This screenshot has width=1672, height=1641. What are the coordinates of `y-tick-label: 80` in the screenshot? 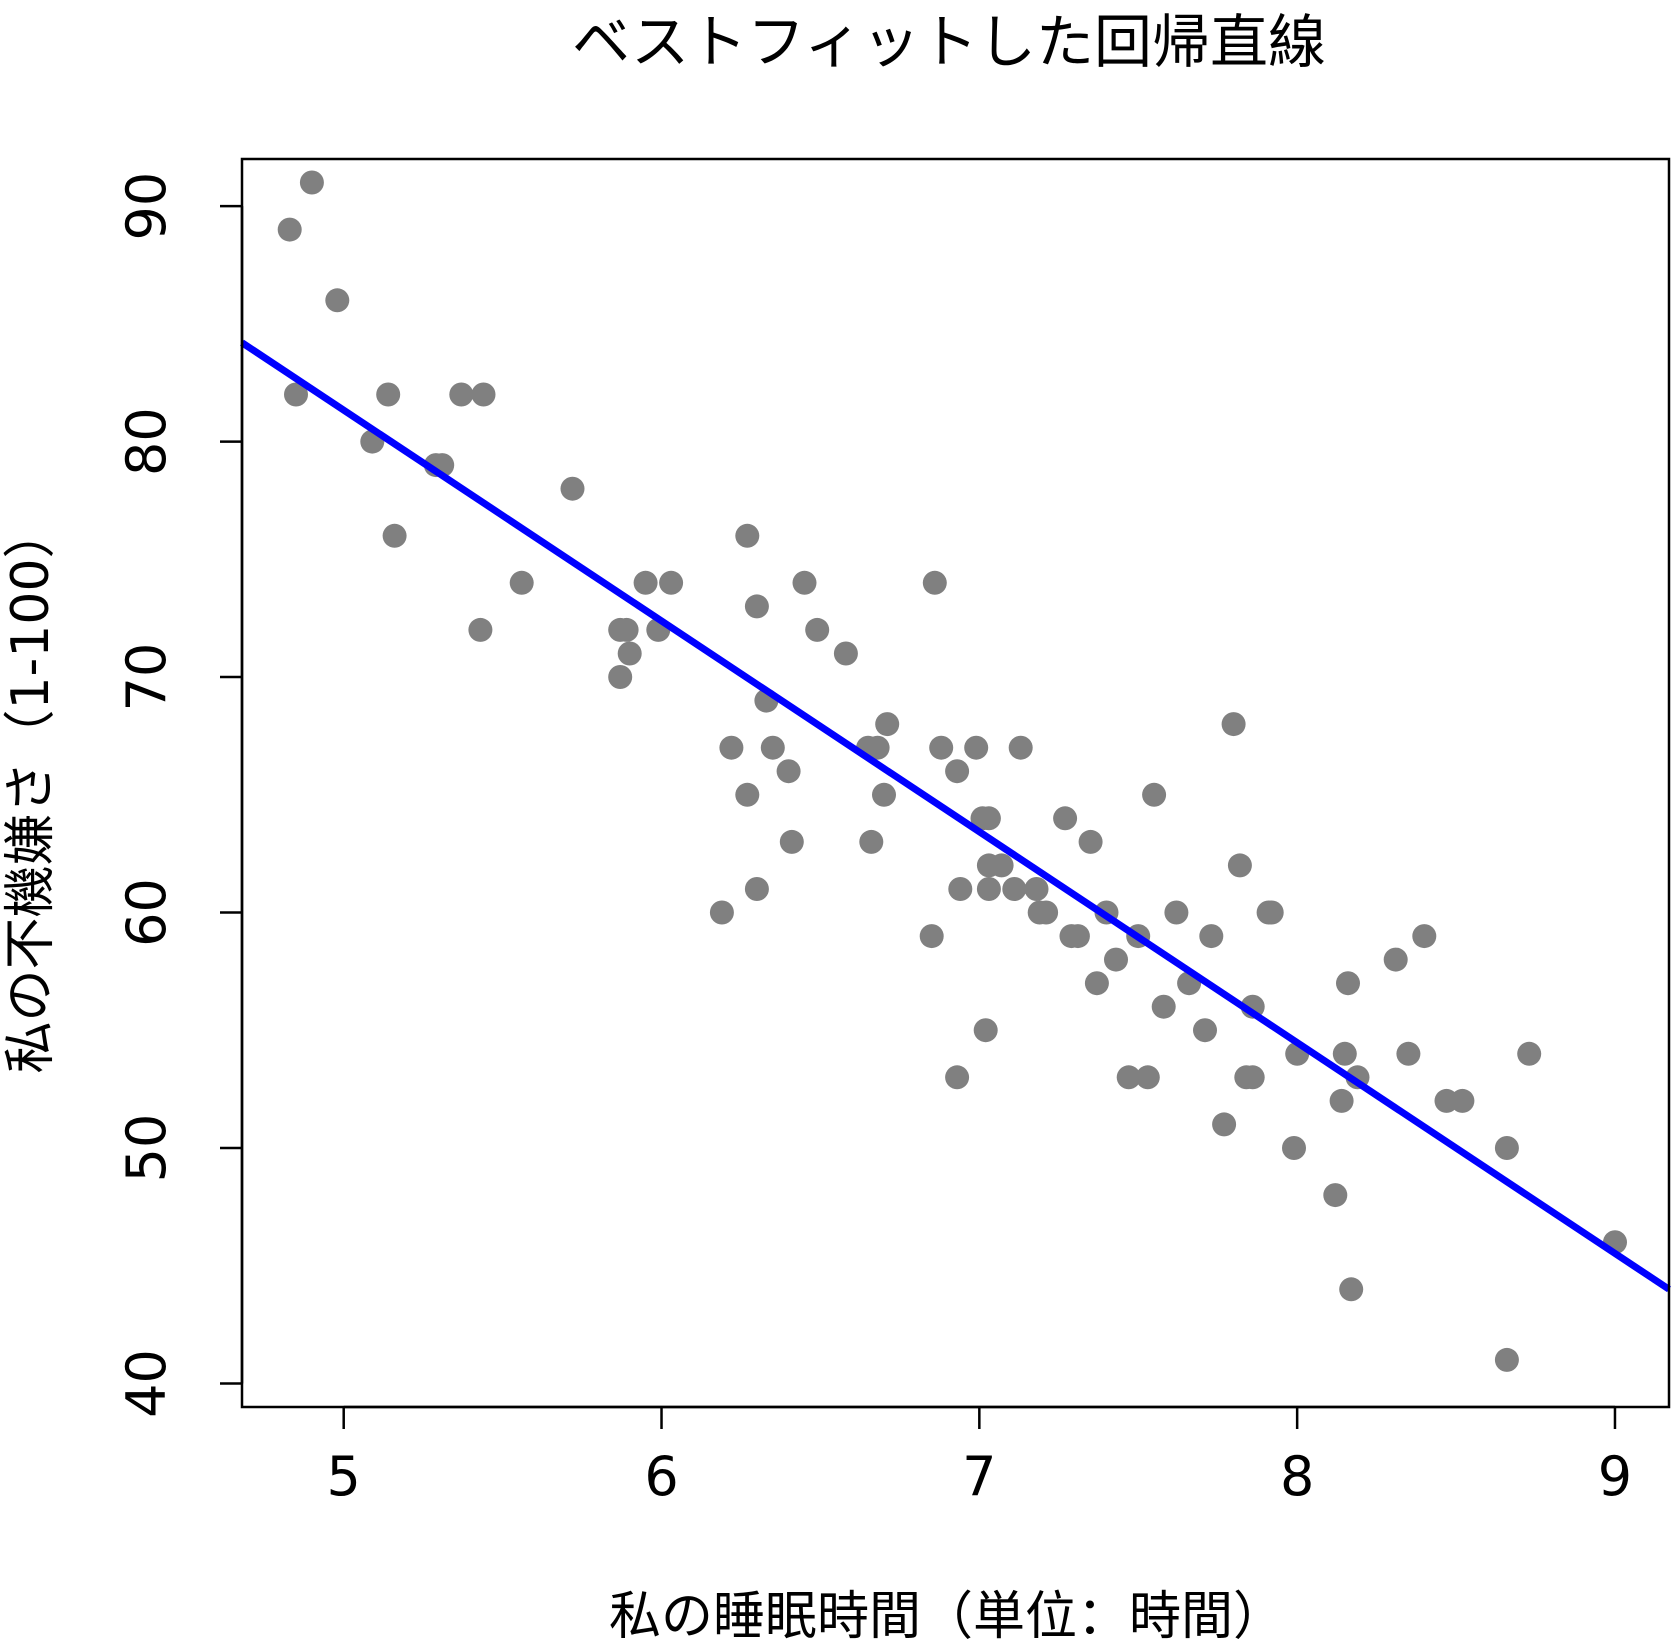 It's located at (146, 441).